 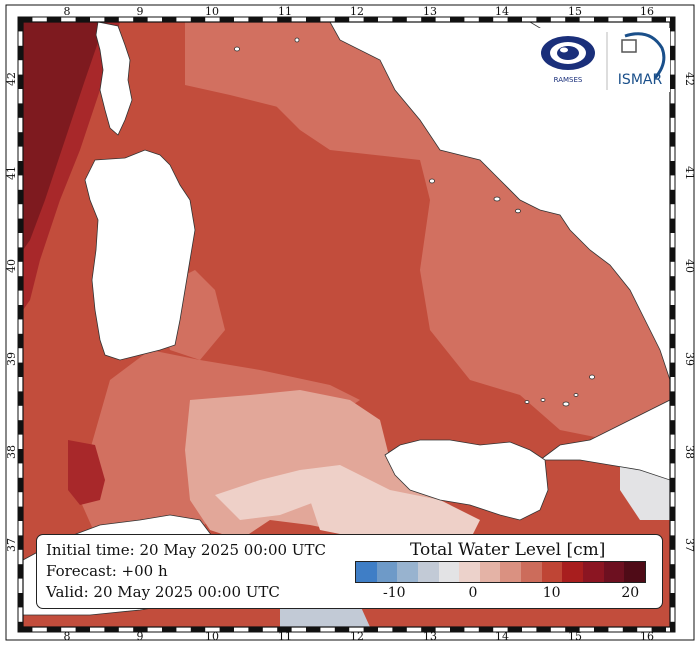 What do you see at coordinates (647, 11) in the screenshot?
I see `longitude-tick-label: 16` at bounding box center [647, 11].